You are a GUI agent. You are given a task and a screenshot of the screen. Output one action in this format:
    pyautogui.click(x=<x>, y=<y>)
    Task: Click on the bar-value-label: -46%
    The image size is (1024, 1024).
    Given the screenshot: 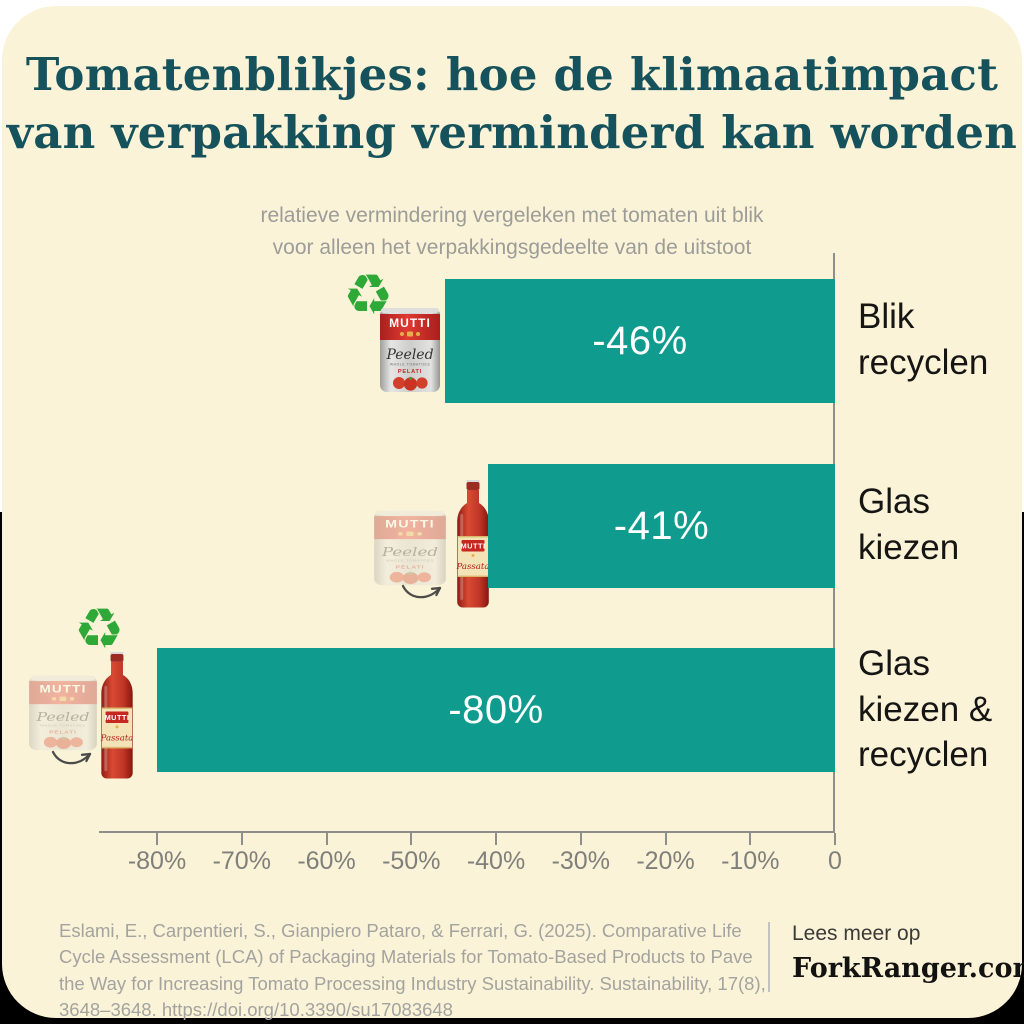 What is the action you would take?
    pyautogui.click(x=640, y=340)
    